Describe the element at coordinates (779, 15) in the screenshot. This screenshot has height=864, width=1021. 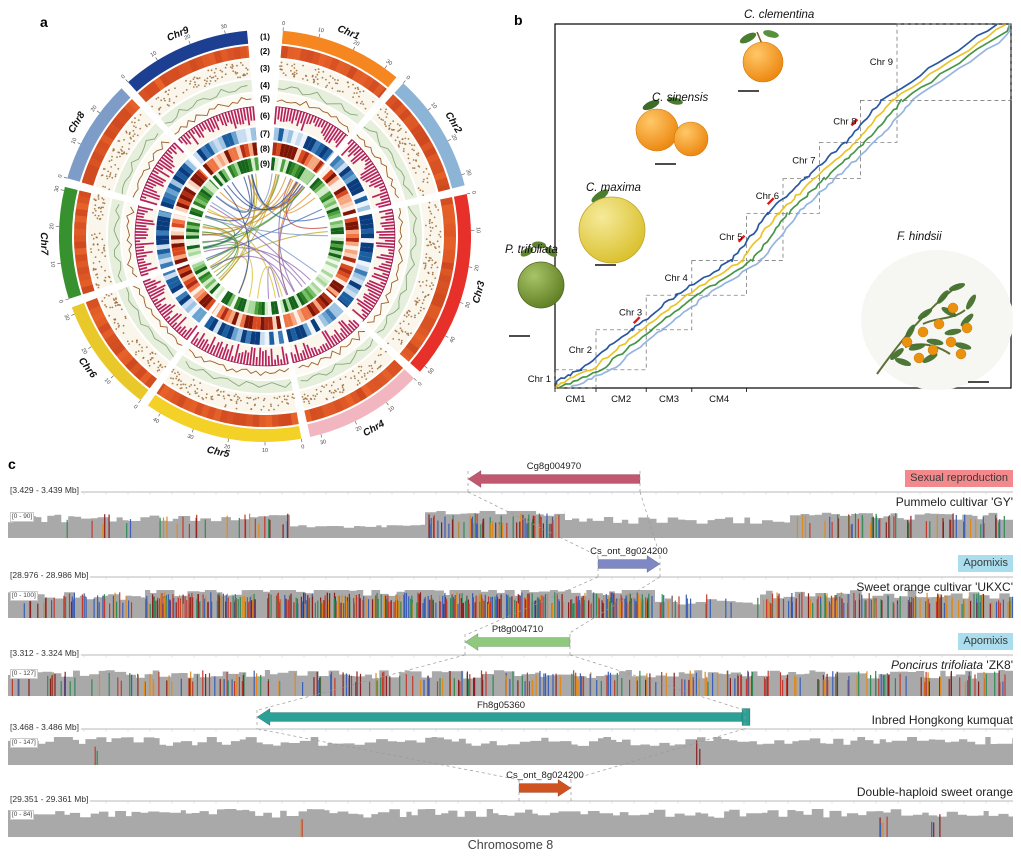
I see `species-label-1: C. clementina` at that location.